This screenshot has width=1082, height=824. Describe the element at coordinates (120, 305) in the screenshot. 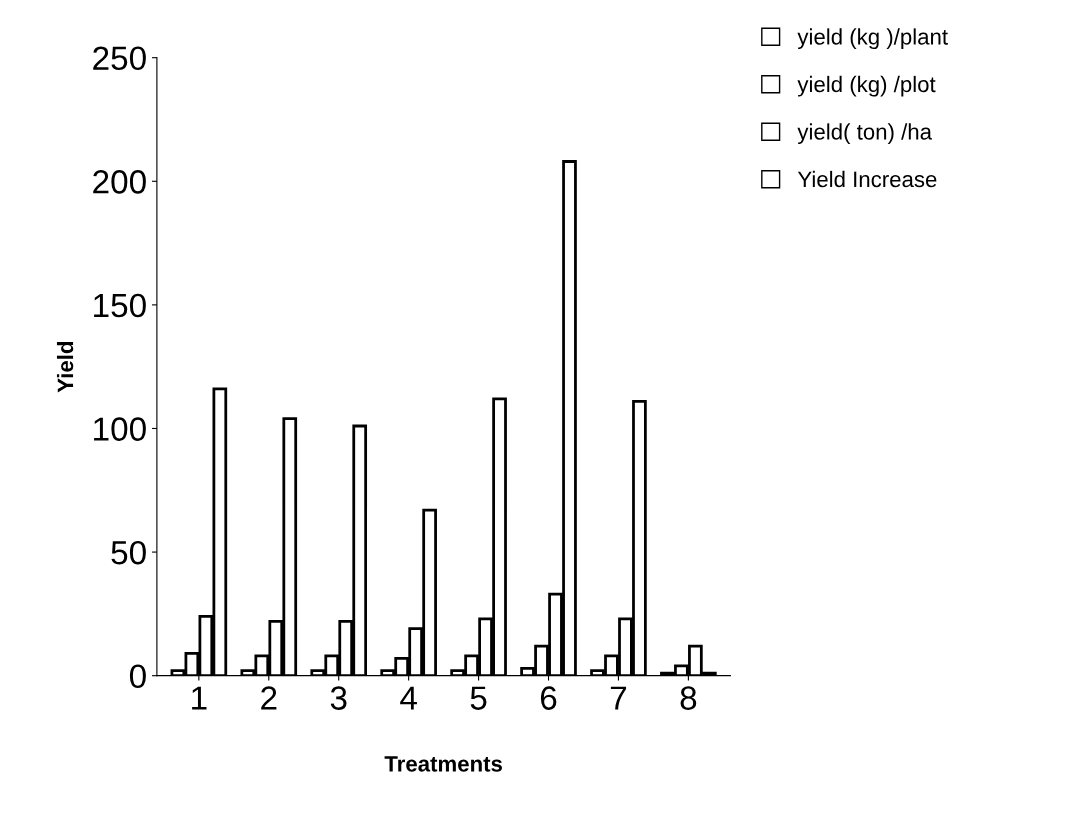

I see `y-tick-label: 150` at that location.